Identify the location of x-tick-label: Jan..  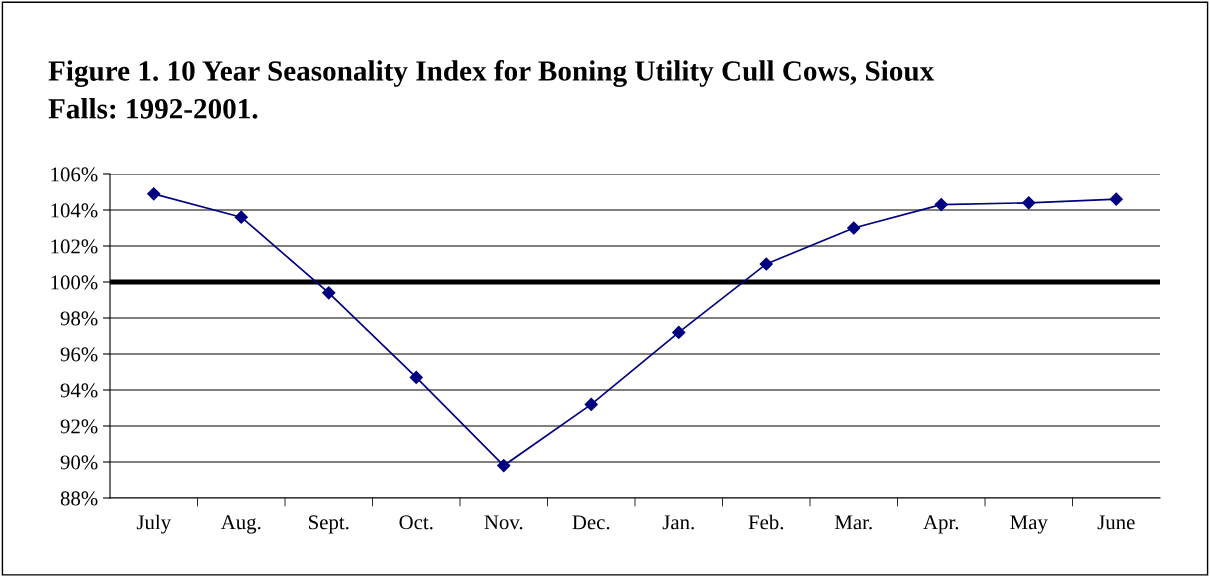
(678, 522).